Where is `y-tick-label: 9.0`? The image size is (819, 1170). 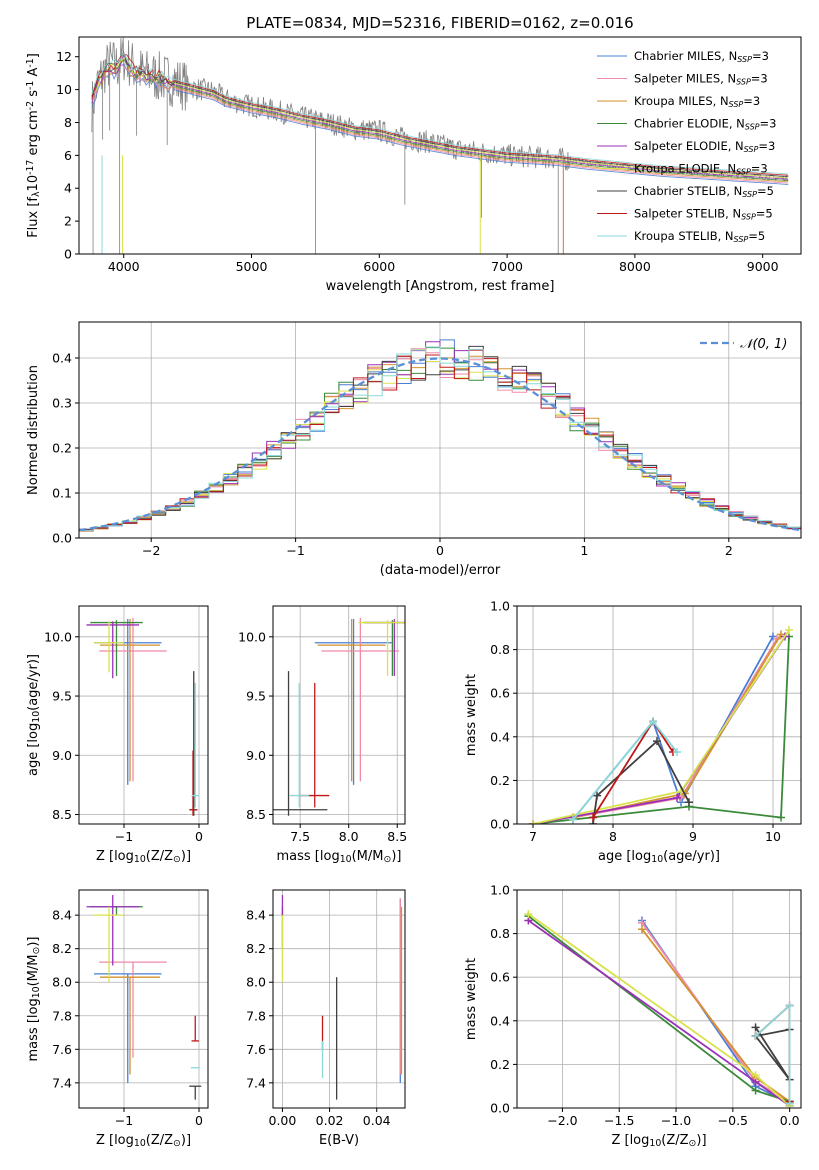
y-tick-label: 9.0 is located at coordinates (256, 755).